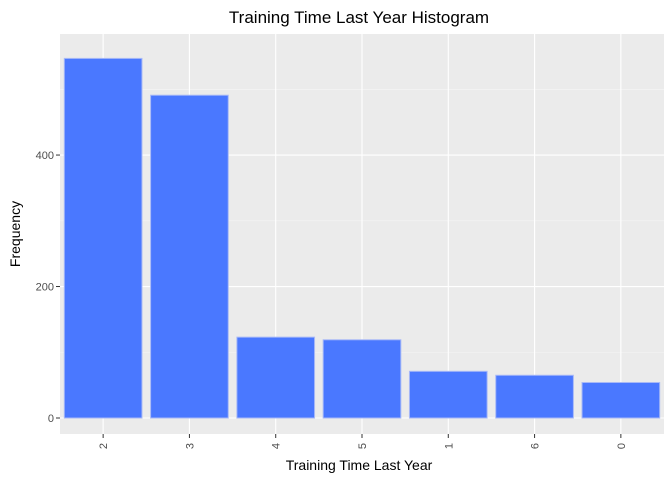  What do you see at coordinates (45, 288) in the screenshot?
I see `y-tick-label: 200` at bounding box center [45, 288].